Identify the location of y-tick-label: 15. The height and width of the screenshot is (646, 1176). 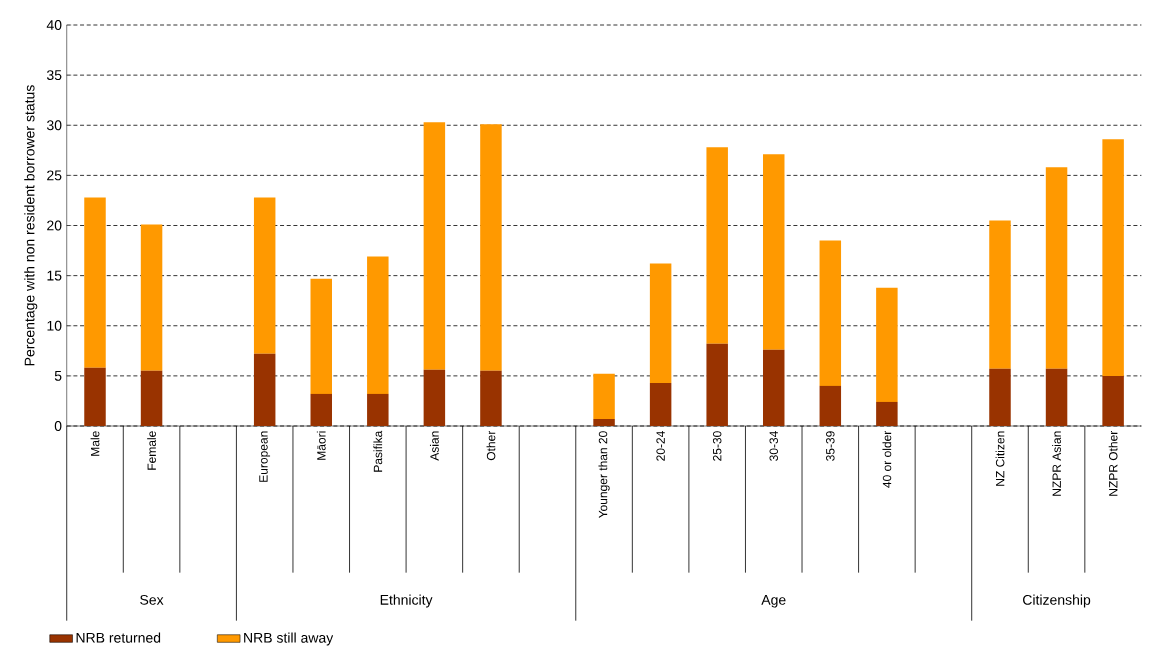
(54, 275).